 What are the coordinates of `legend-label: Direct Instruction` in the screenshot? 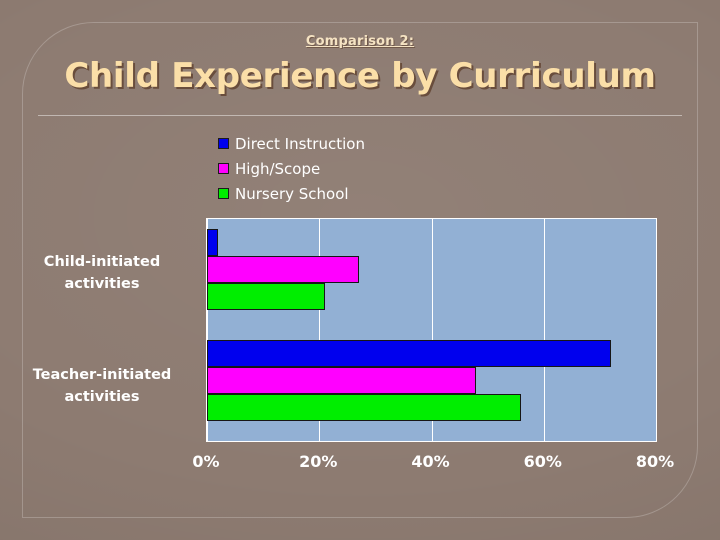 It's located at (300, 143).